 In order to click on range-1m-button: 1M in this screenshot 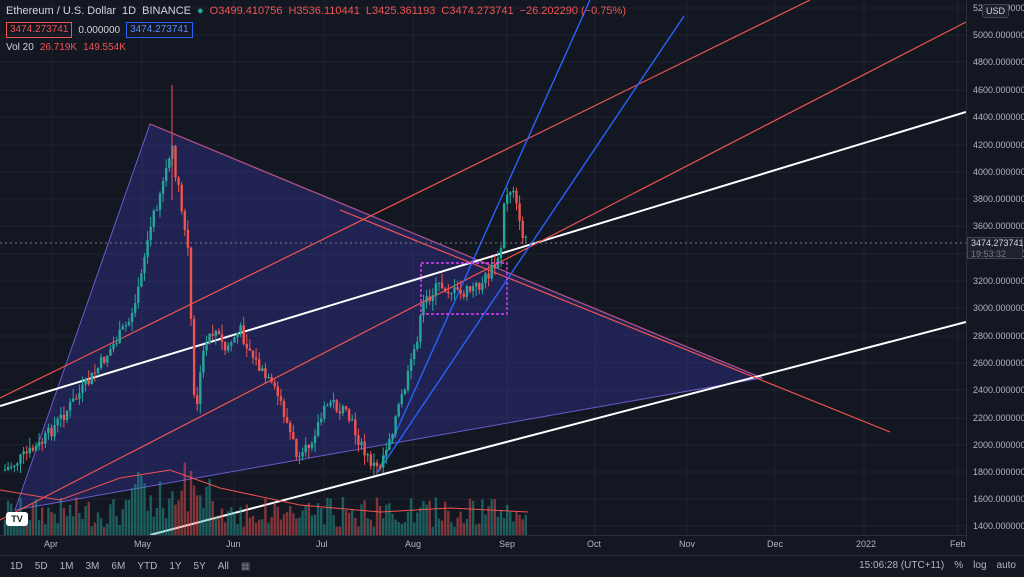, I will do `click(66, 566)`.